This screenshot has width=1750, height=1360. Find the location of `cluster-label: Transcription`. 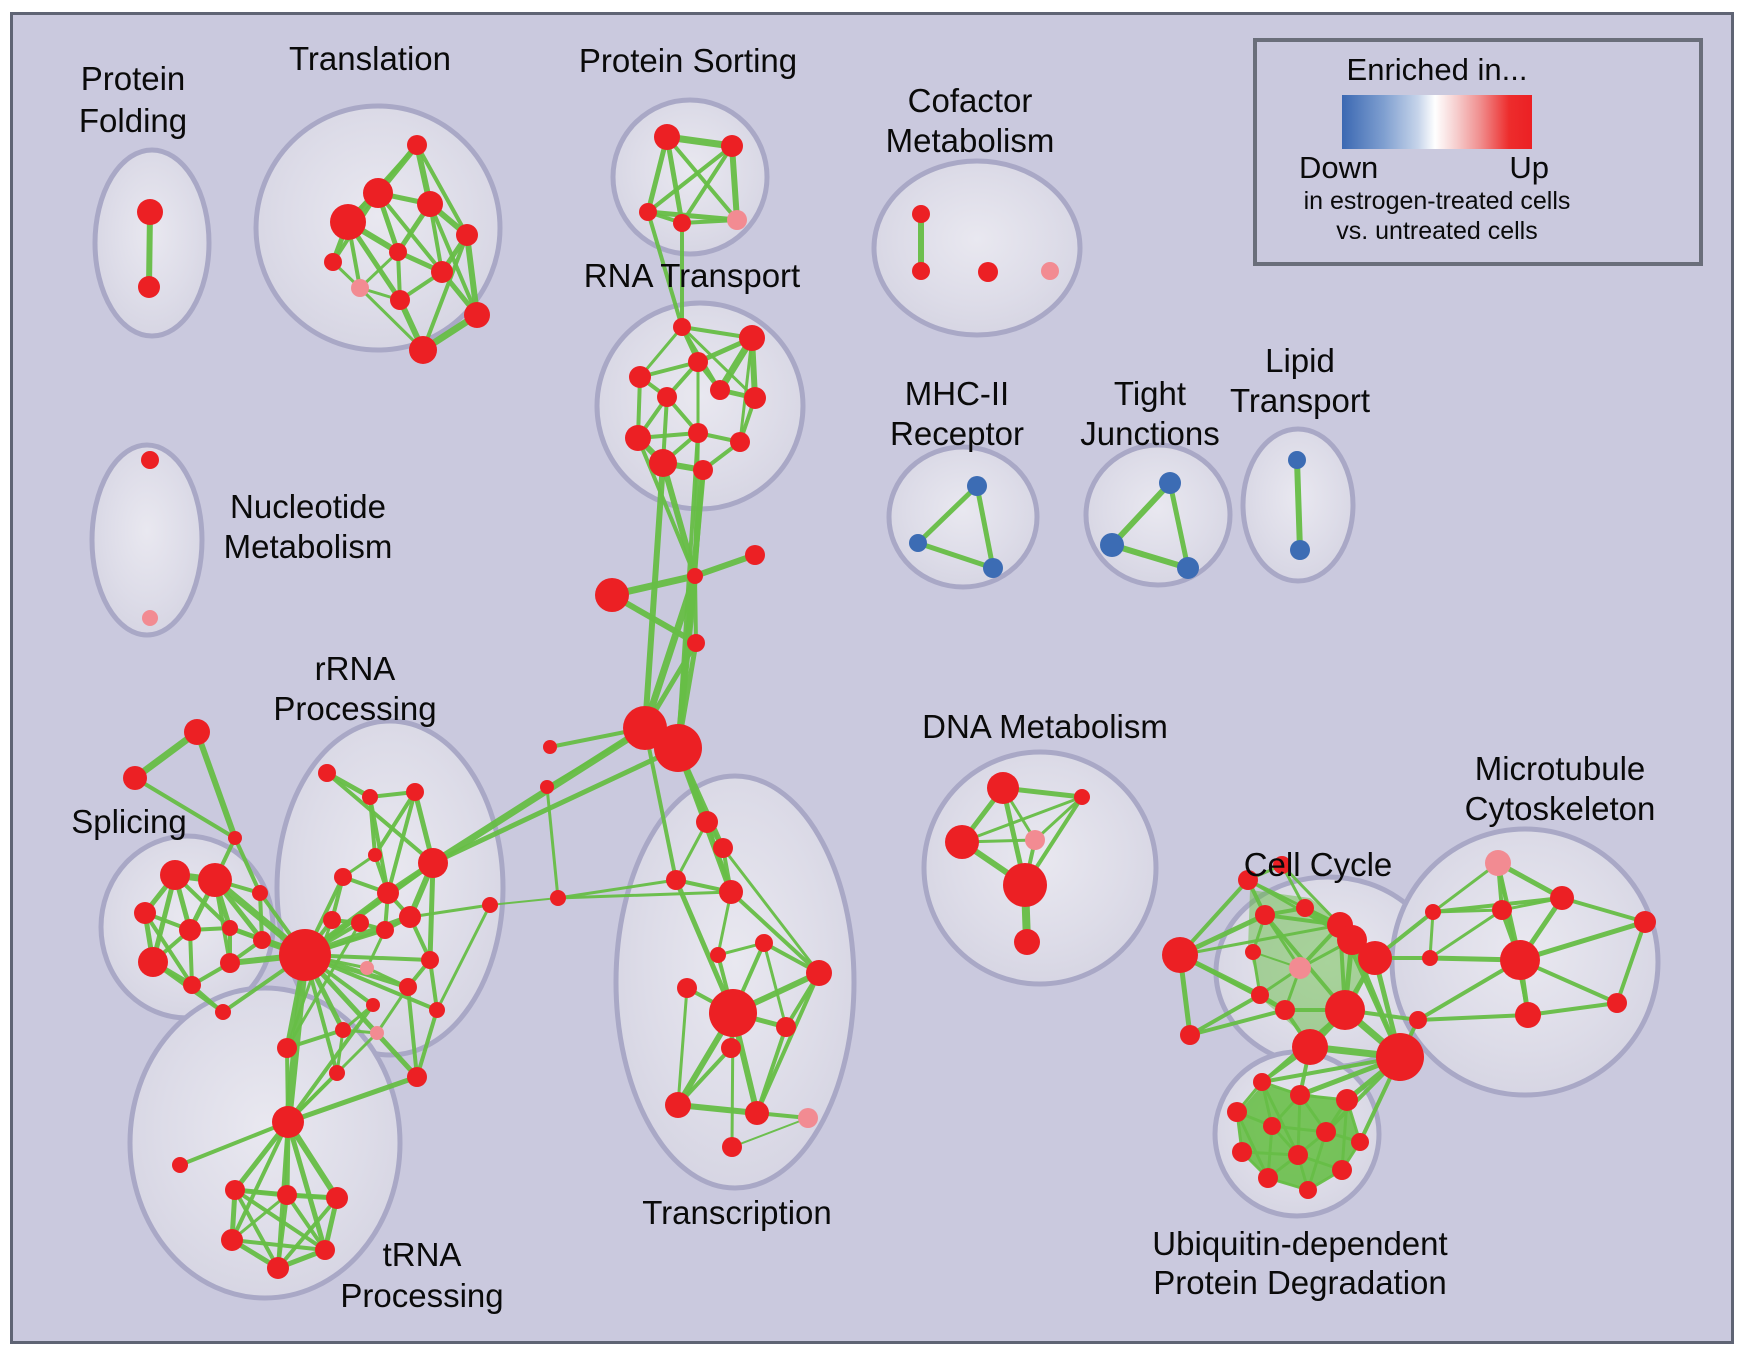

cluster-label: Transcription is located at coordinates (737, 1212).